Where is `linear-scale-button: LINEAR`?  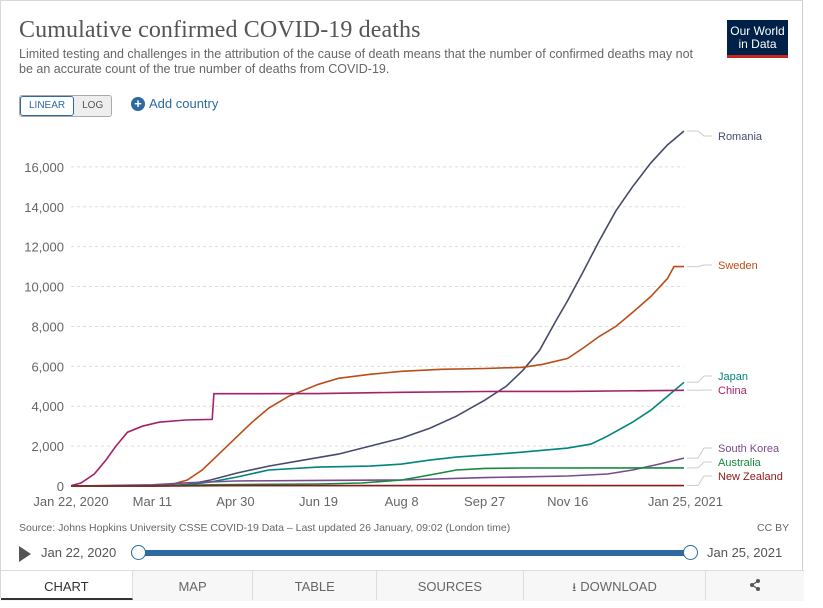
linear-scale-button: LINEAR is located at coordinates (47, 106).